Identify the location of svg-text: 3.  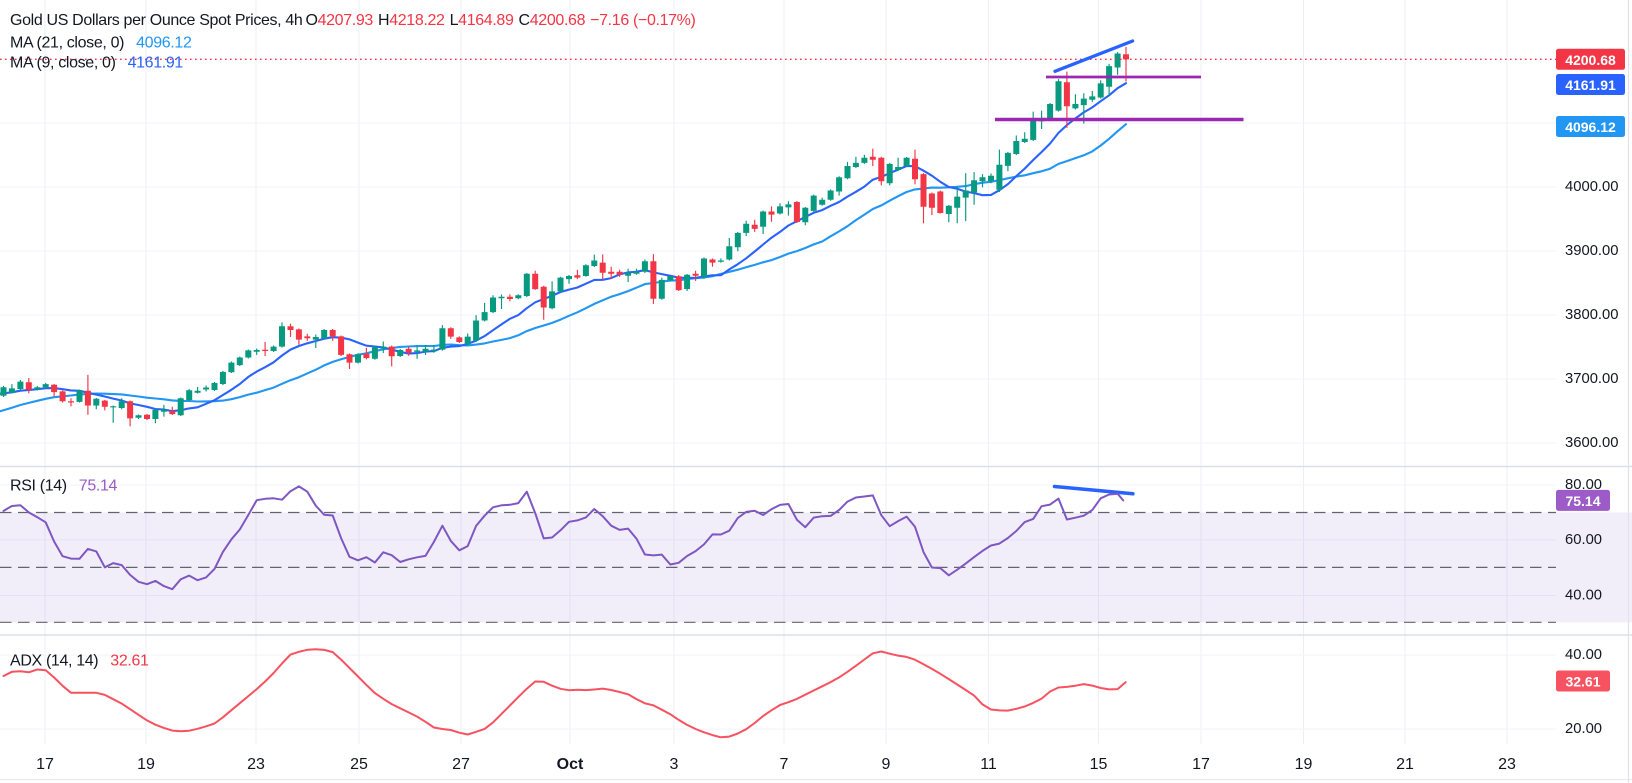
(674, 764).